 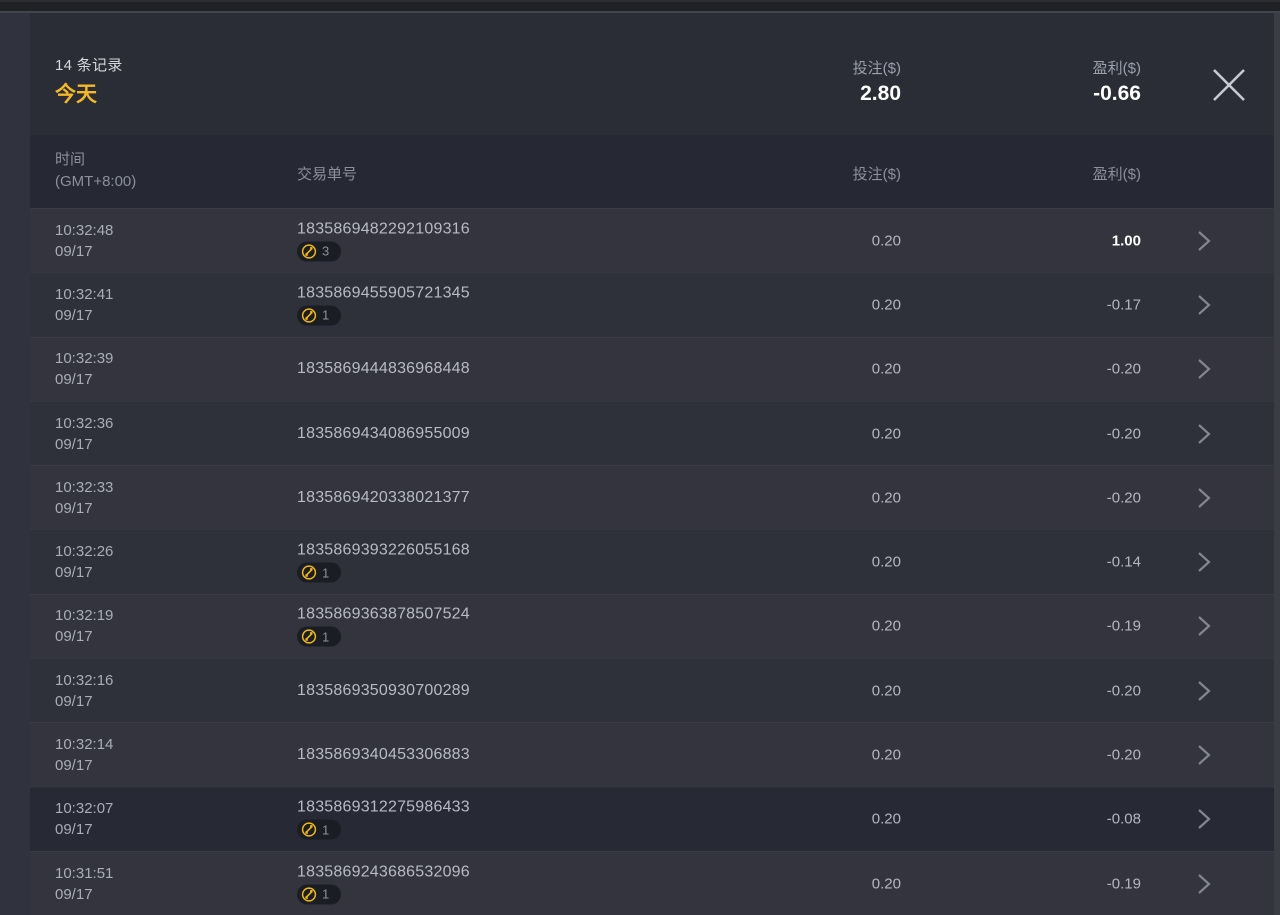 I want to click on summary-profit: 盈利($) -0.66, so click(x=1117, y=81).